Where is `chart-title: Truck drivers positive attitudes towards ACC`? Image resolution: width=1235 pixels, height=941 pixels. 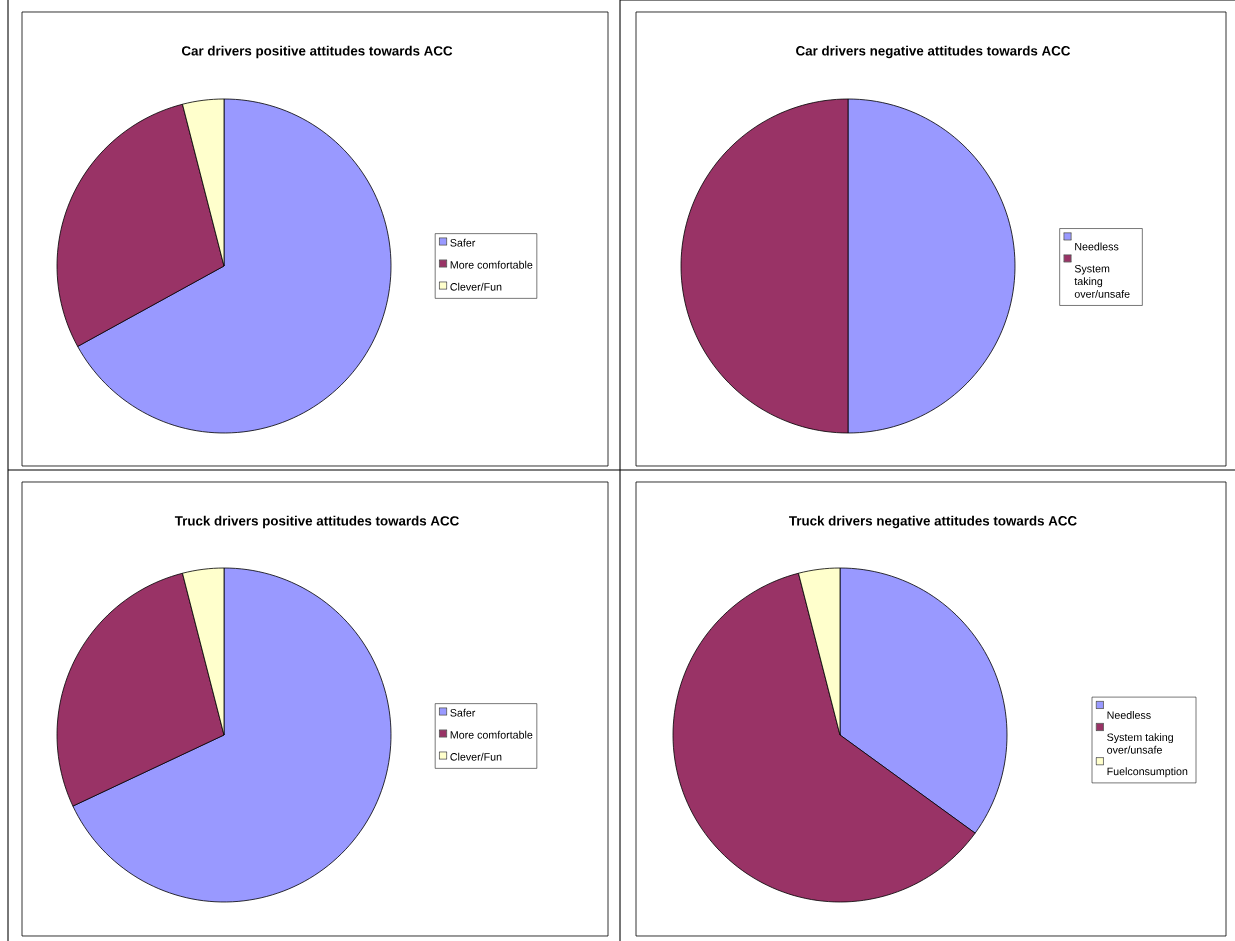 chart-title: Truck drivers positive attitudes towards ACC is located at coordinates (316, 522).